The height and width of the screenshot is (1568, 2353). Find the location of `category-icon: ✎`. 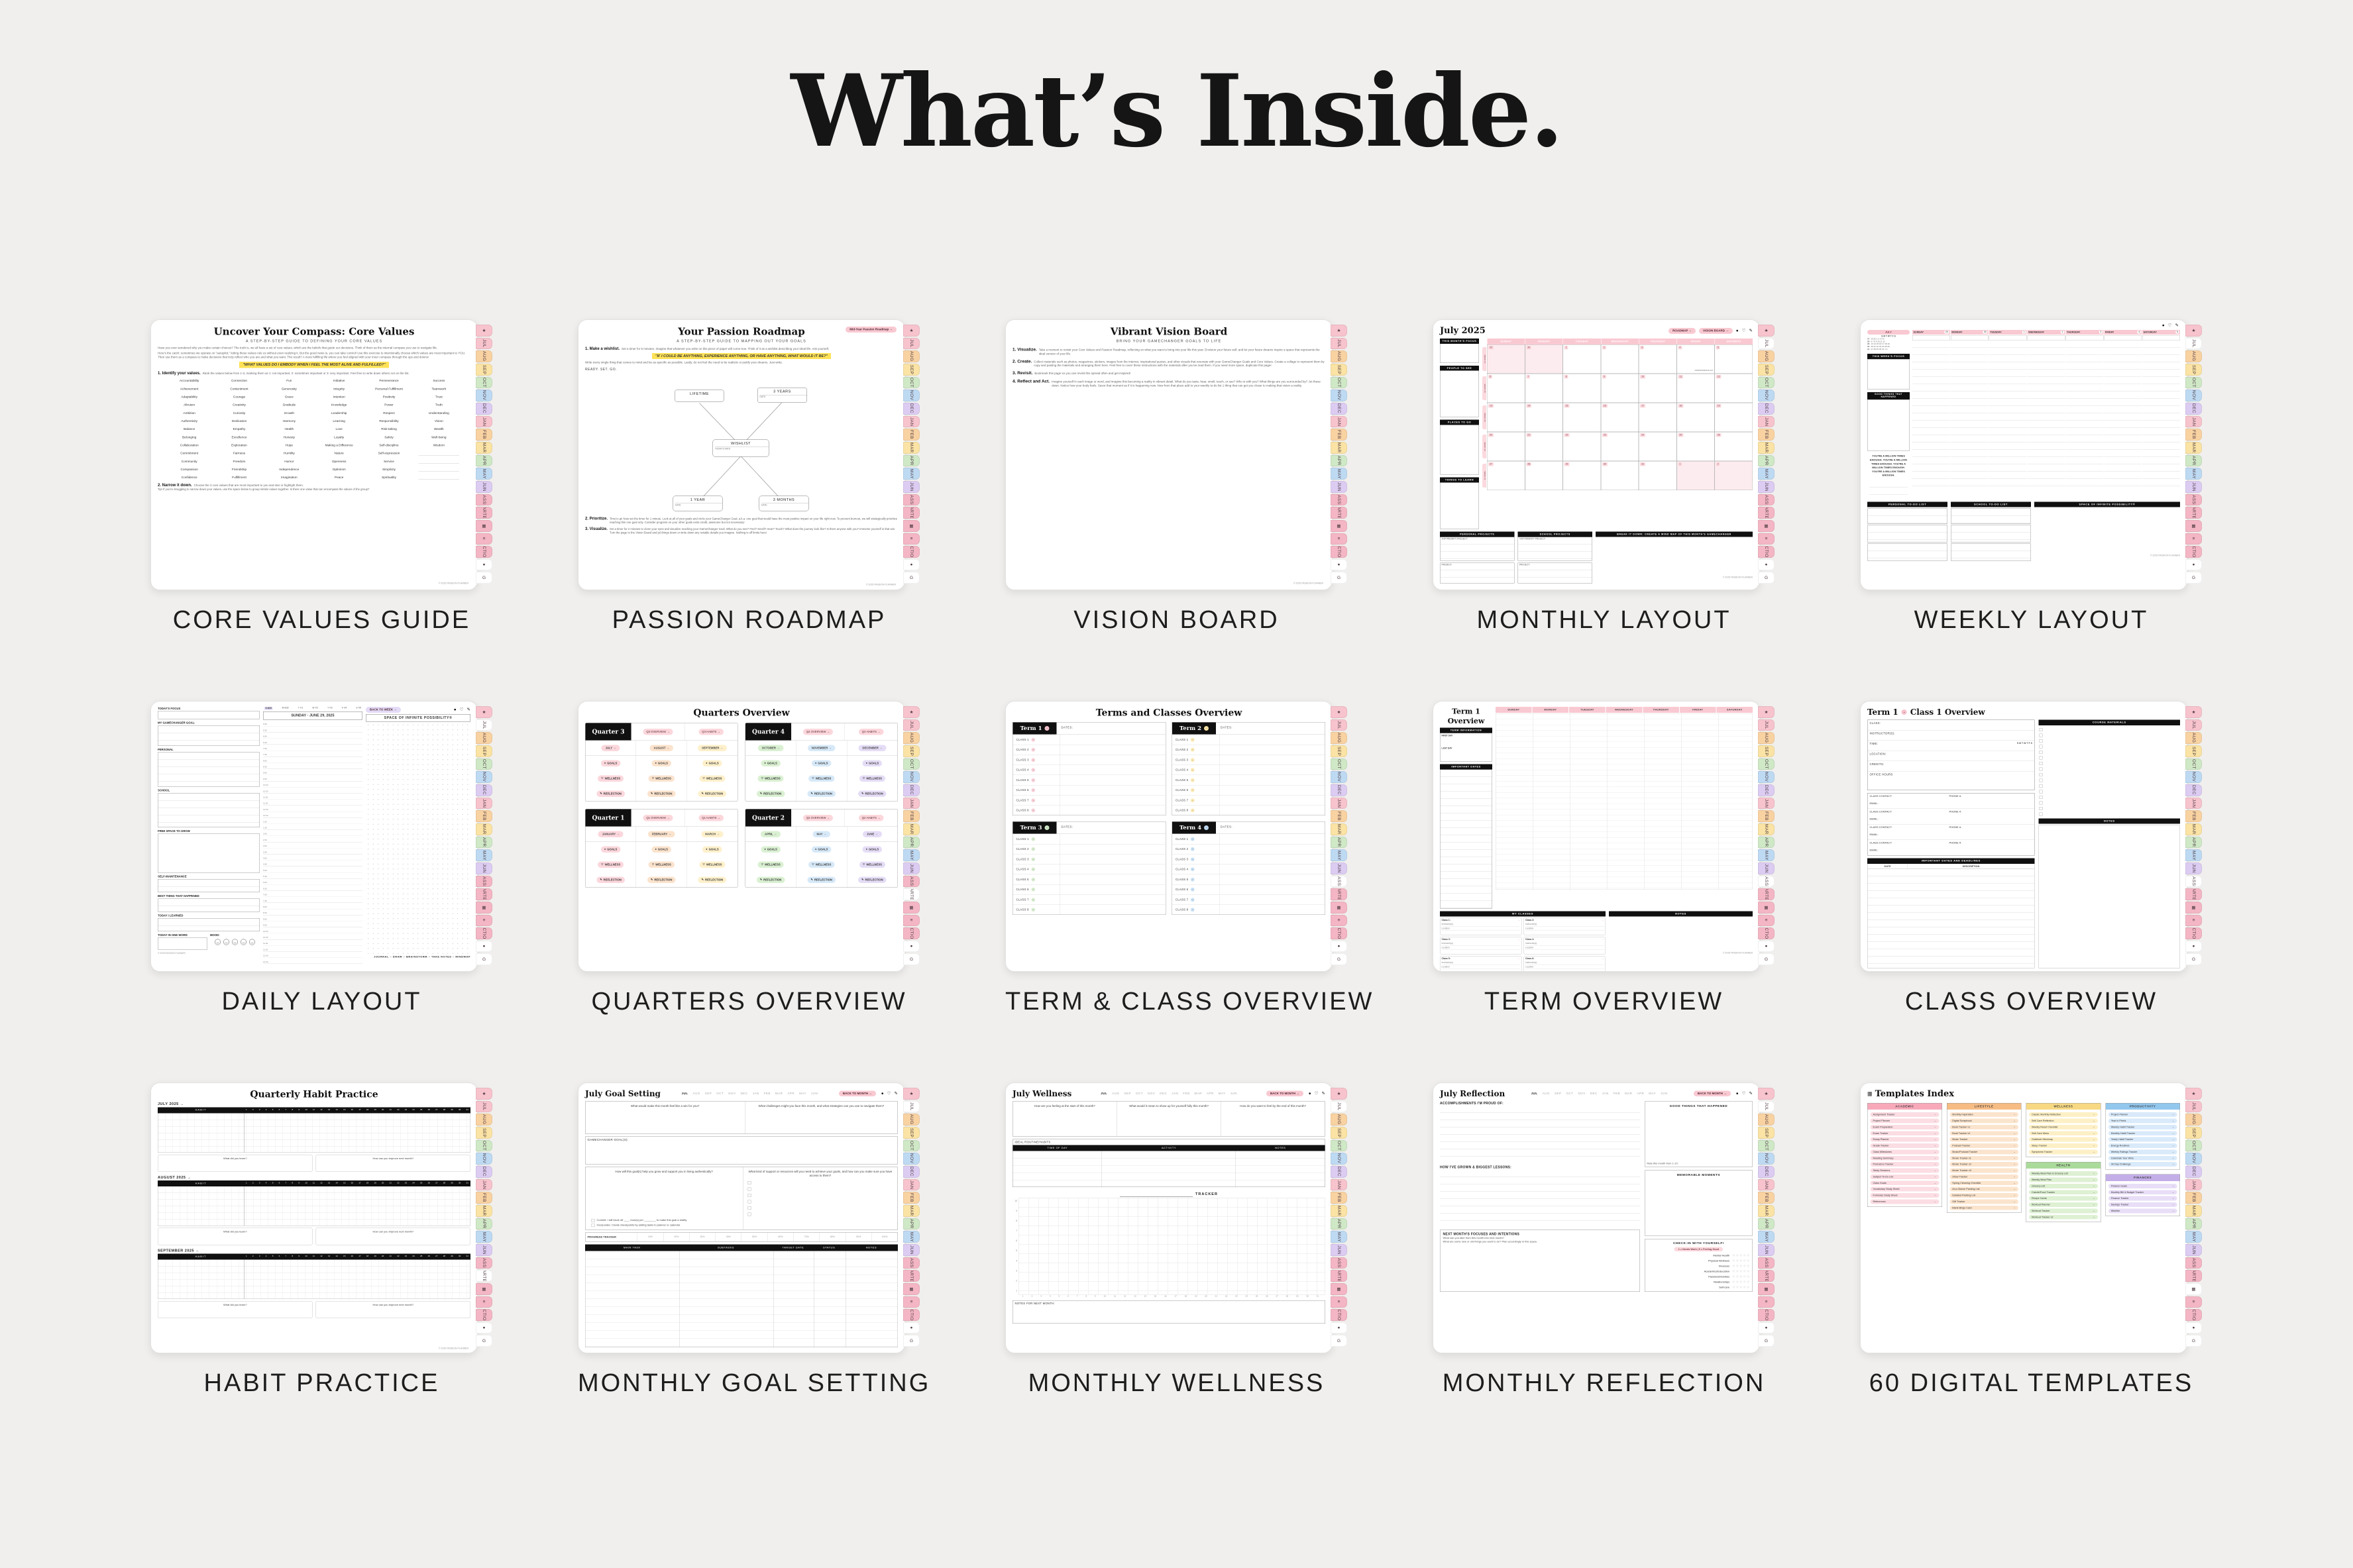

category-icon: ✎ is located at coordinates (761, 794).